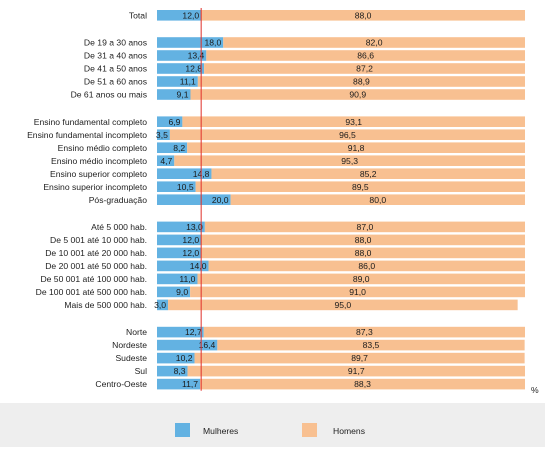  I want to click on bar-mulheres-g2-r2, so click(172, 147).